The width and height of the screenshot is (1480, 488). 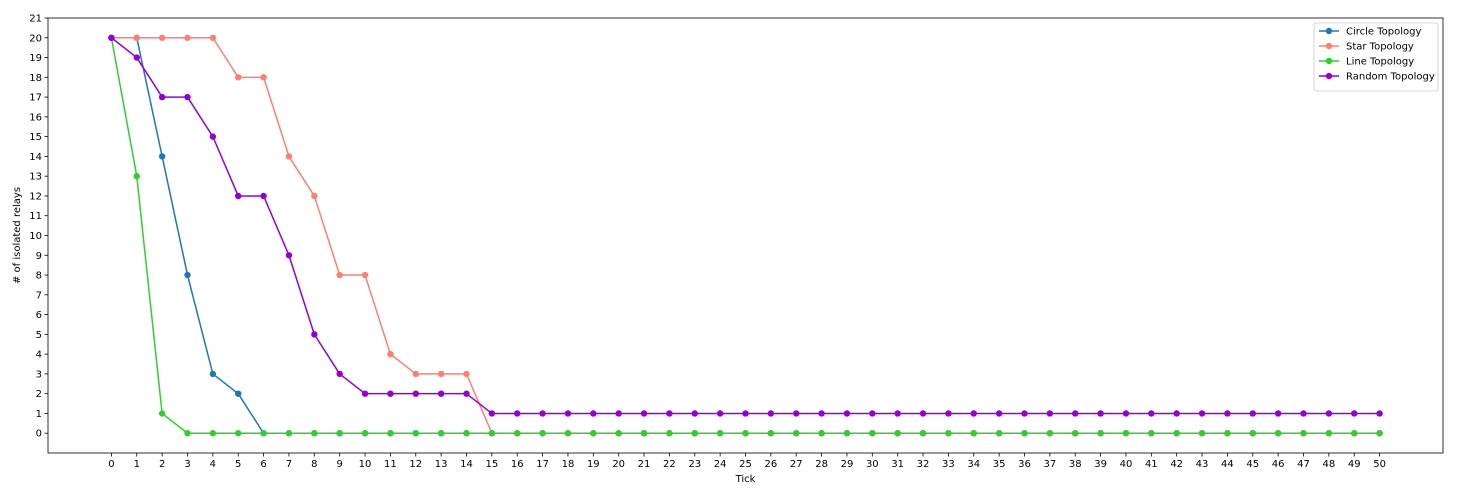 What do you see at coordinates (568, 464) in the screenshot?
I see `x-tick-label: 18` at bounding box center [568, 464].